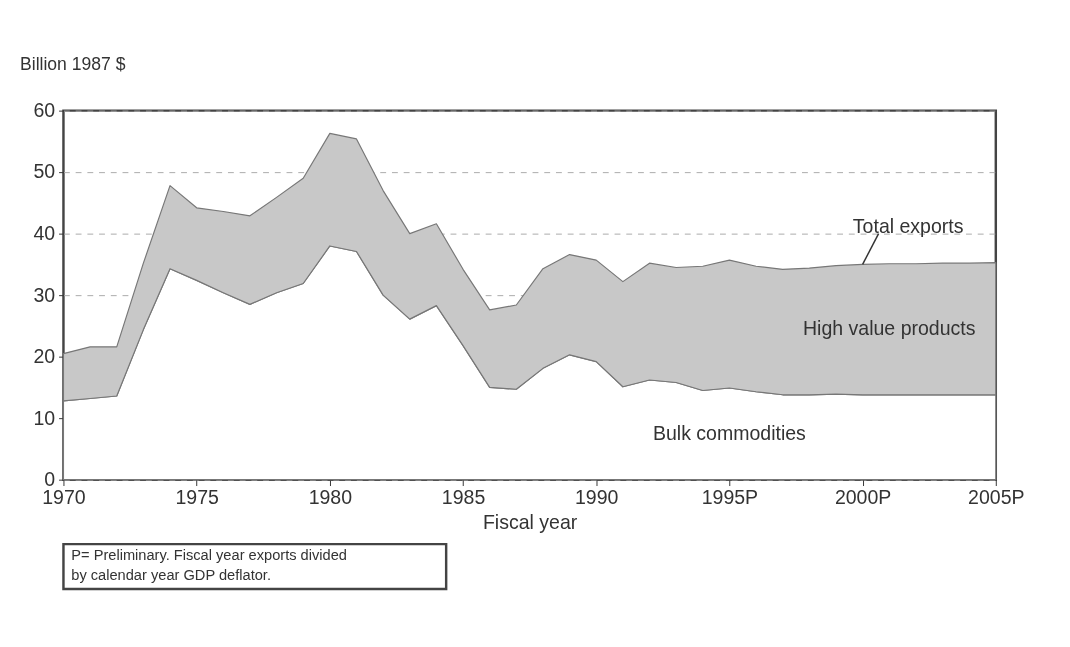  I want to click on y-tick-label: 50, so click(44, 171).